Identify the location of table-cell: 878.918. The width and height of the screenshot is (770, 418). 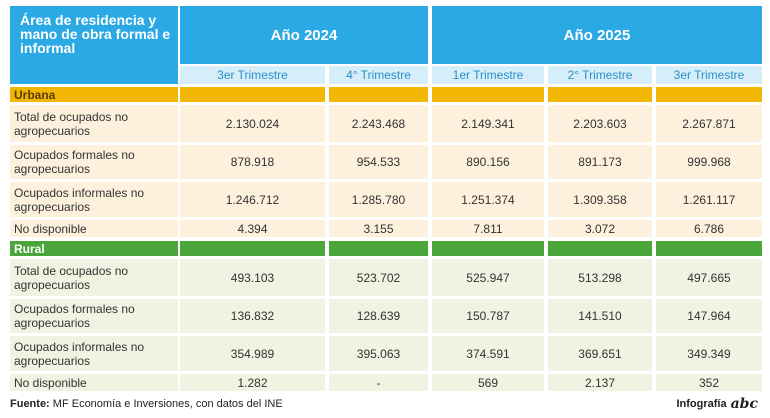
(252, 162).